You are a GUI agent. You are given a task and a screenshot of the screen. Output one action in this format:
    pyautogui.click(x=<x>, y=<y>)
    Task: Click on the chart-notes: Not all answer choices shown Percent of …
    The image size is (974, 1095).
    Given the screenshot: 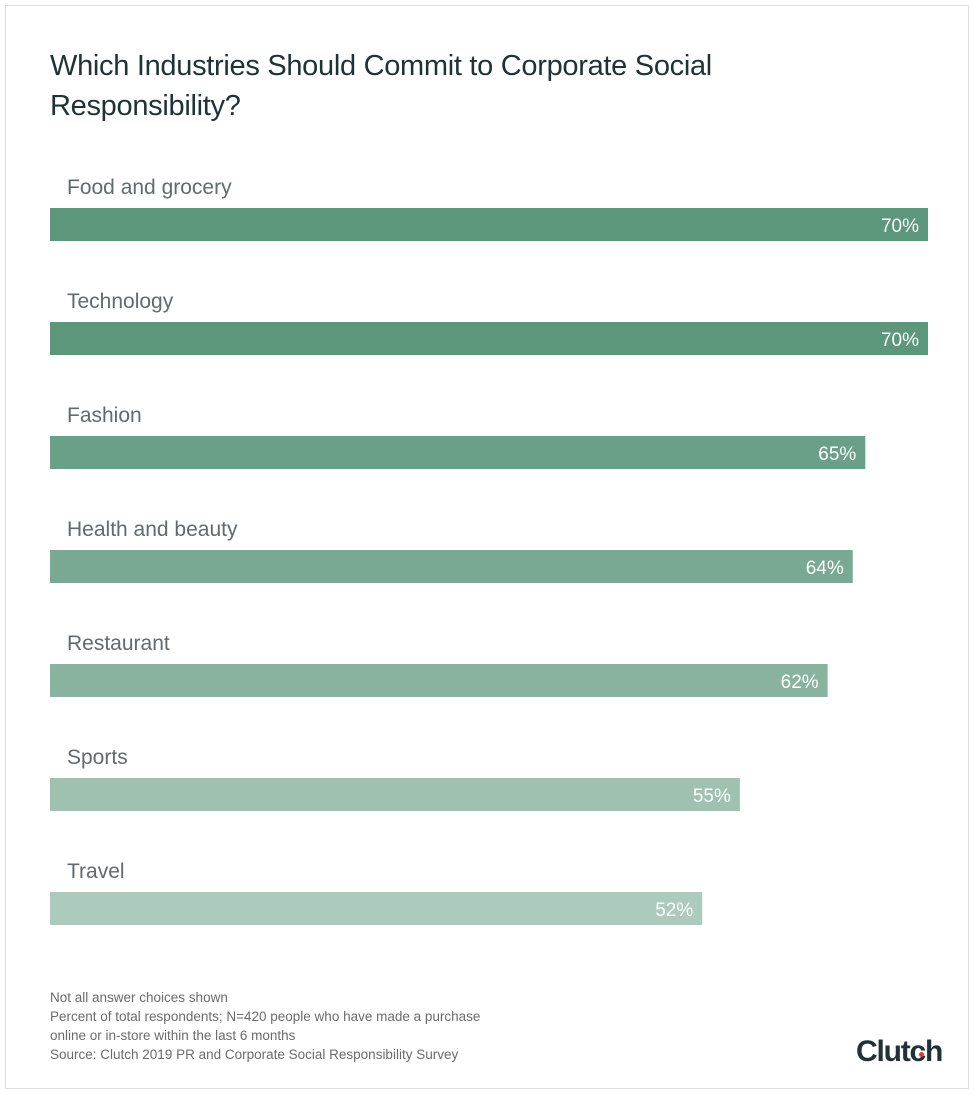 What is the action you would take?
    pyautogui.click(x=265, y=1026)
    